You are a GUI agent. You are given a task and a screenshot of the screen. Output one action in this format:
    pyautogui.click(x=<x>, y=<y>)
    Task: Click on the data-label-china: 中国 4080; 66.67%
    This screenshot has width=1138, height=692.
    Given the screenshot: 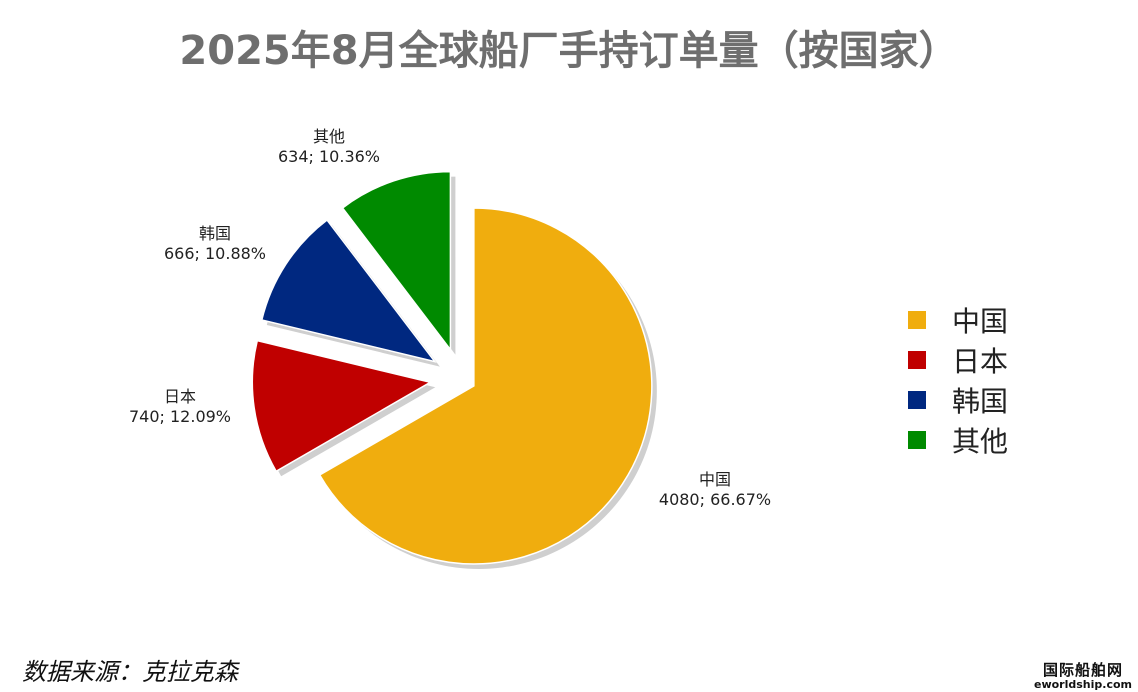 What is the action you would take?
    pyautogui.click(x=715, y=490)
    